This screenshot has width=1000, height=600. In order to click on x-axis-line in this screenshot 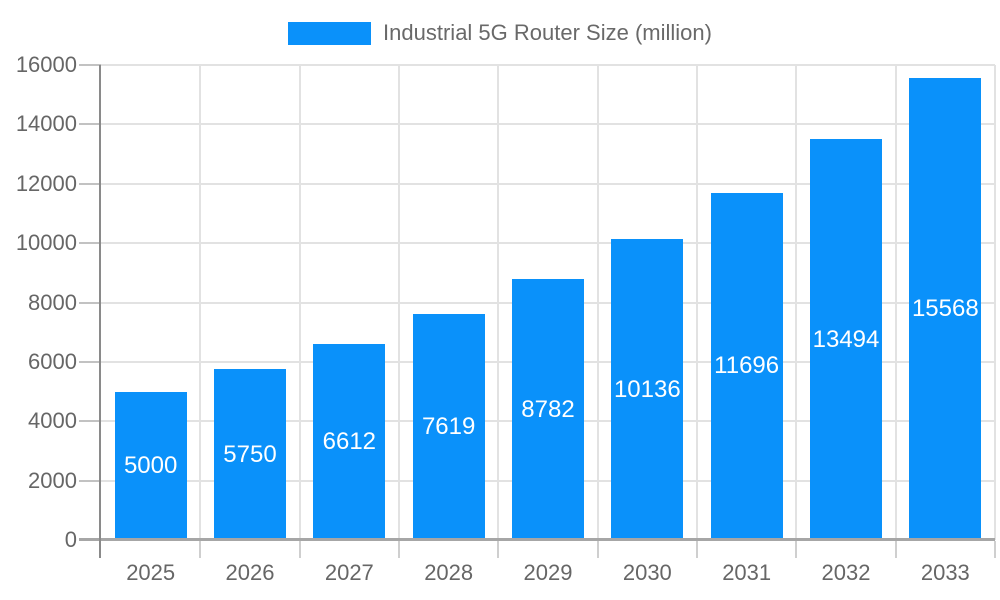, I will do `click(537, 539)`.